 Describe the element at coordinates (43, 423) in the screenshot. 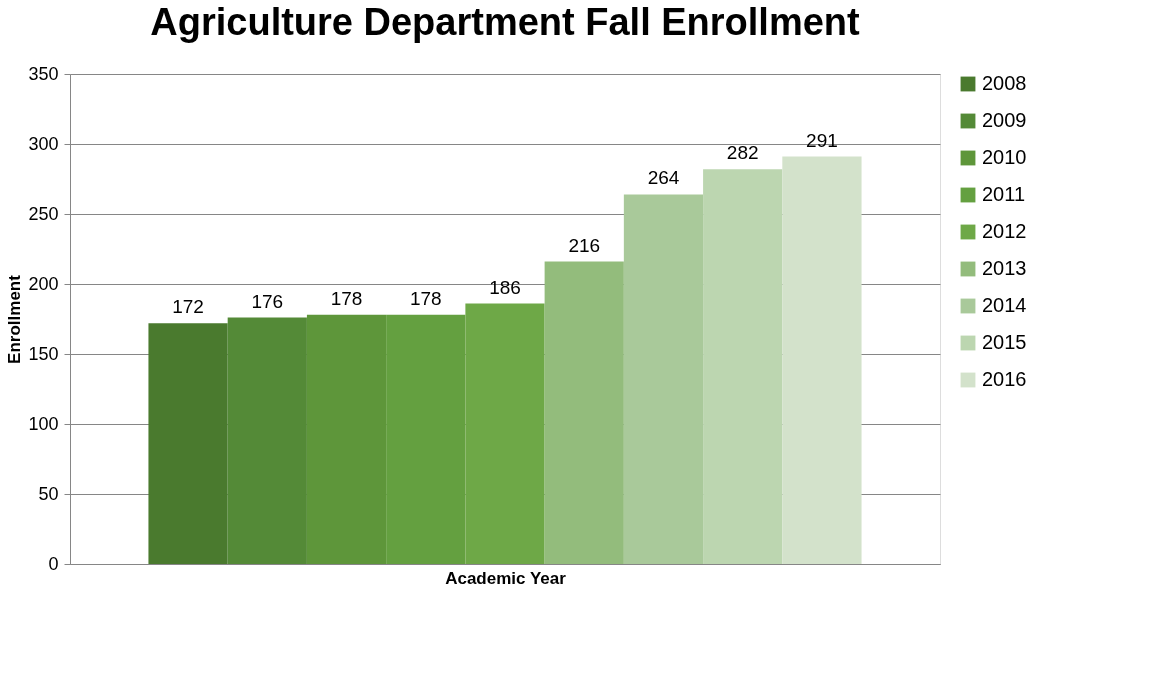

I see `y-tick-label: 100` at that location.